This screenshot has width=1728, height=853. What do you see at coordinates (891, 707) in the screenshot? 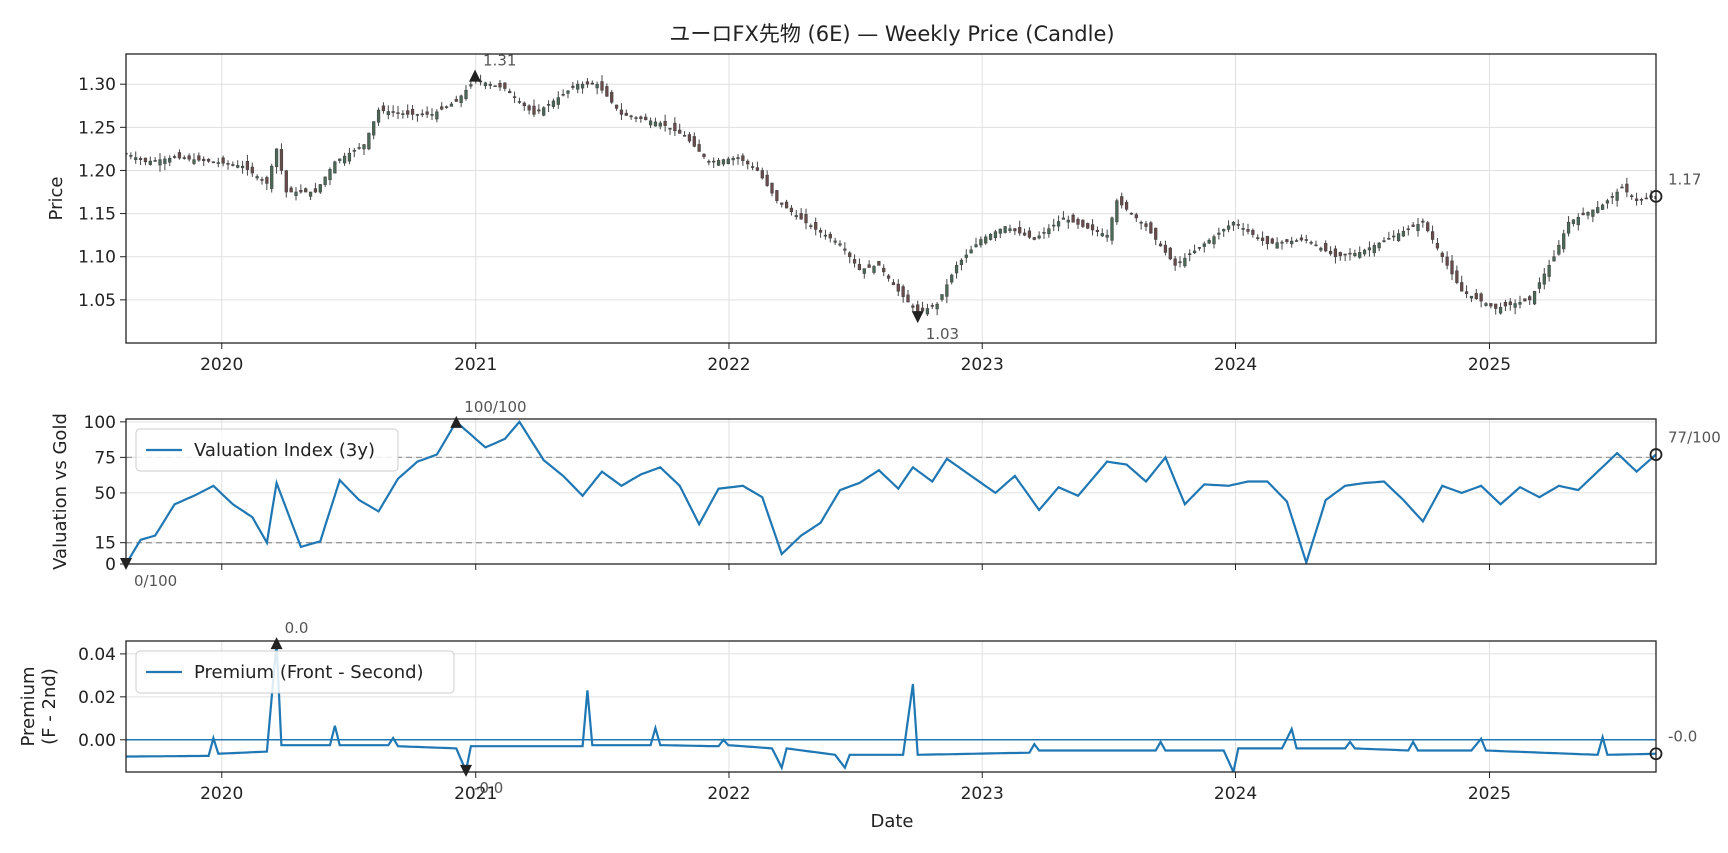
I see `series-group` at bounding box center [891, 707].